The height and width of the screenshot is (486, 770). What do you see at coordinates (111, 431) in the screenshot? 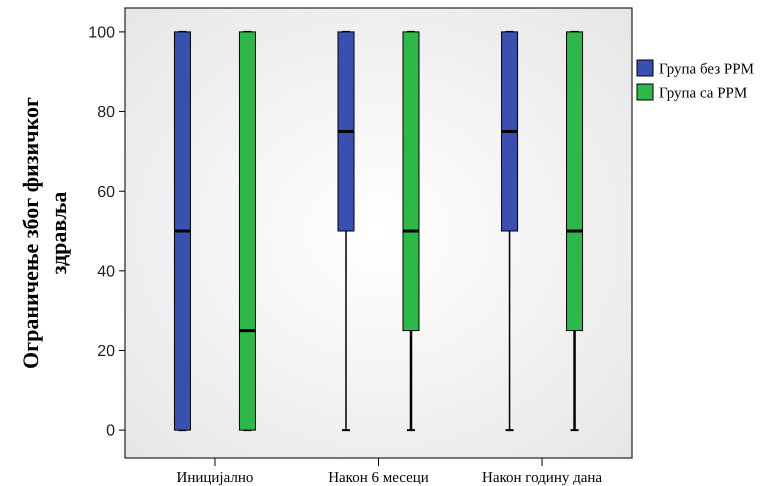
I see `y-tick-label: 0` at bounding box center [111, 431].